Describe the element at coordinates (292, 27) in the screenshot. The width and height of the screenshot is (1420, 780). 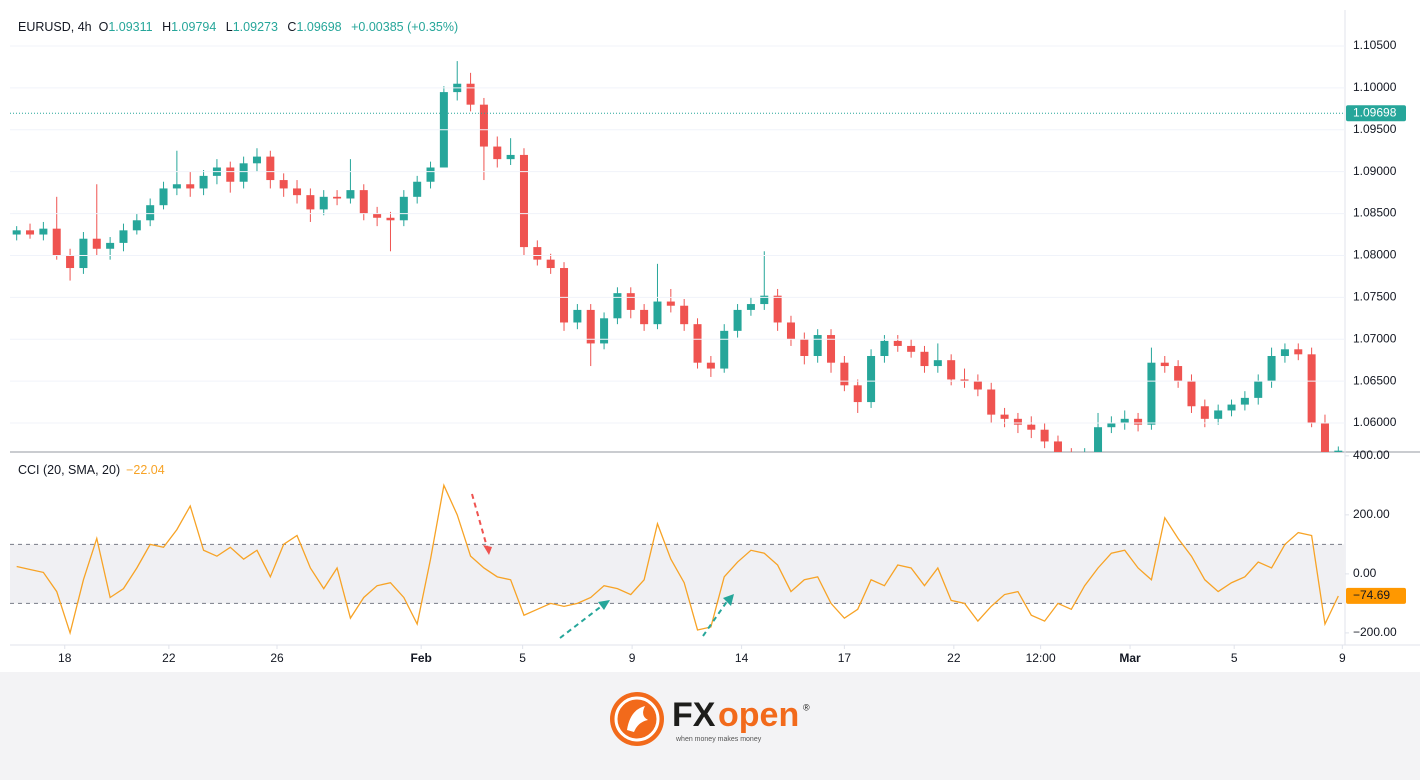
I see `ohlc-label: C` at that location.